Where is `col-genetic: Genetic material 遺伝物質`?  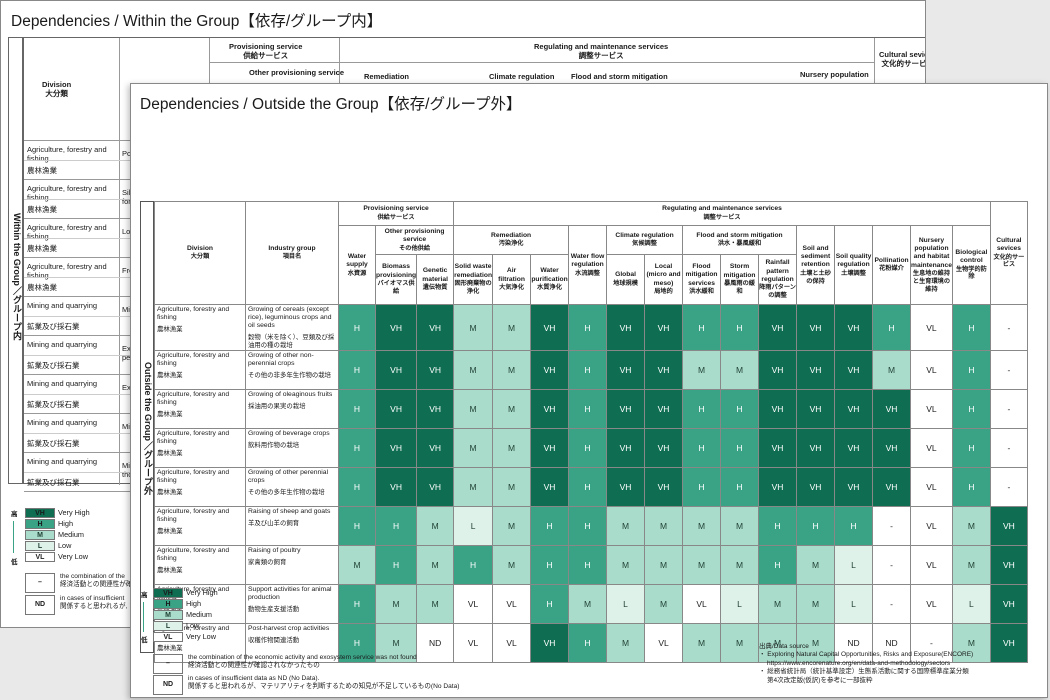
col-genetic: Genetic material 遺伝物質 is located at coordinates (435, 279).